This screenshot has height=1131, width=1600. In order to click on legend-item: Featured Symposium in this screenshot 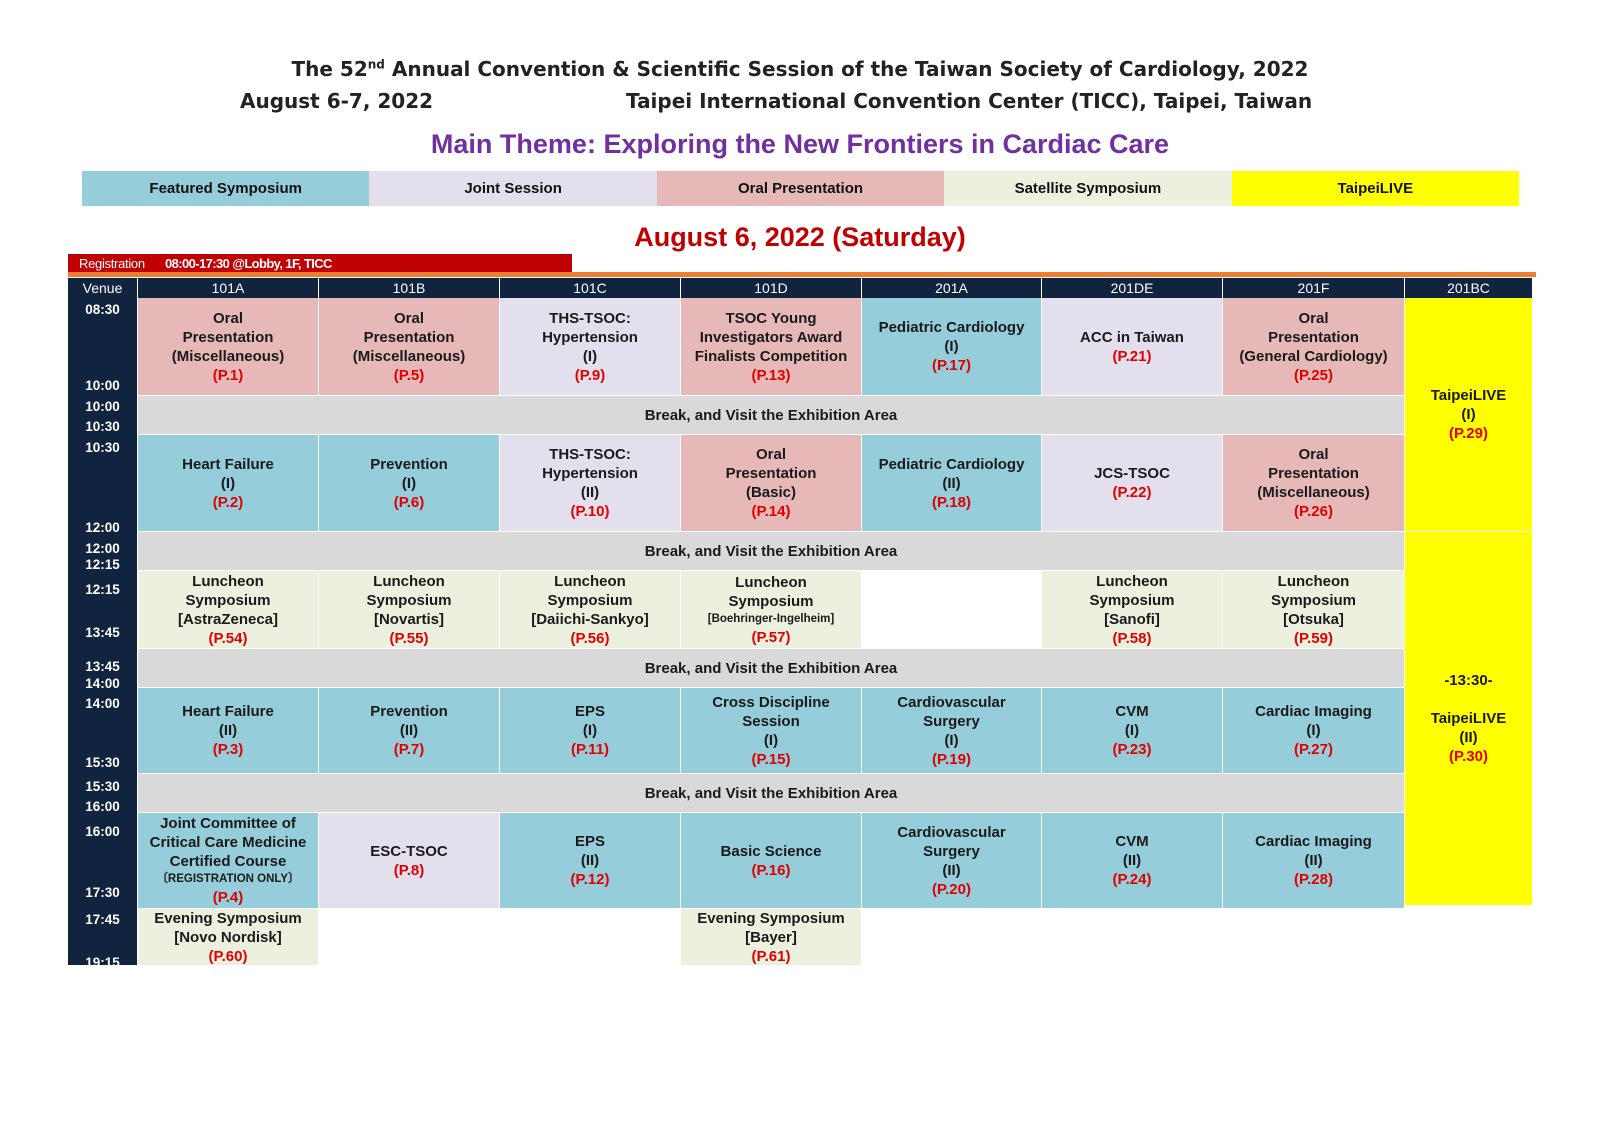, I will do `click(226, 188)`.